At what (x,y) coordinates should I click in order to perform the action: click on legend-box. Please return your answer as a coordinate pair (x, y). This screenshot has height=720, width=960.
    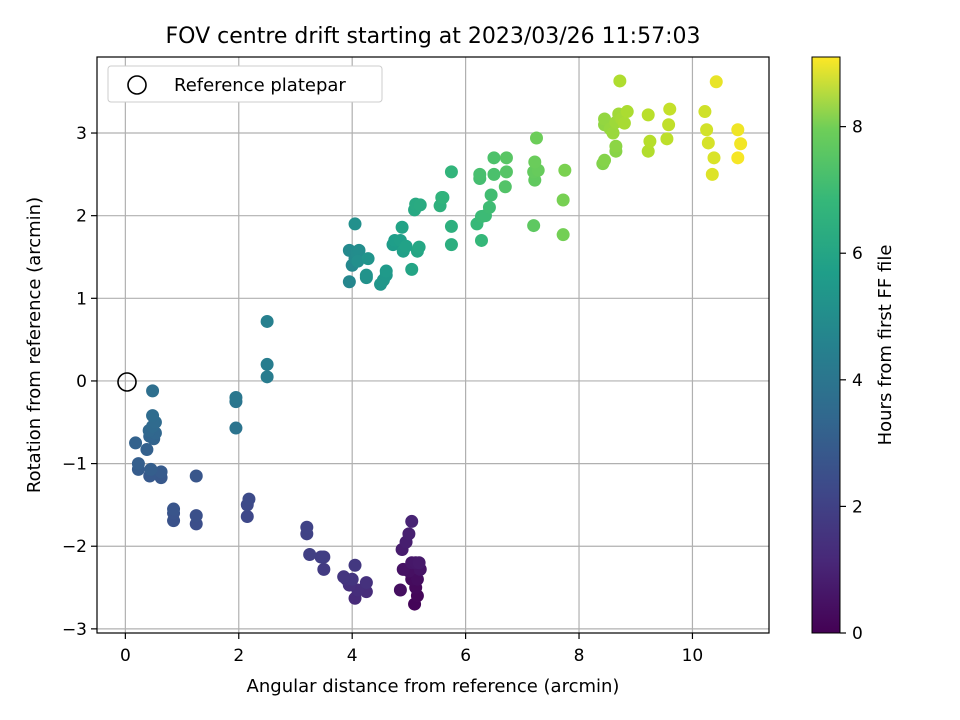
    Looking at the image, I should click on (245, 84).